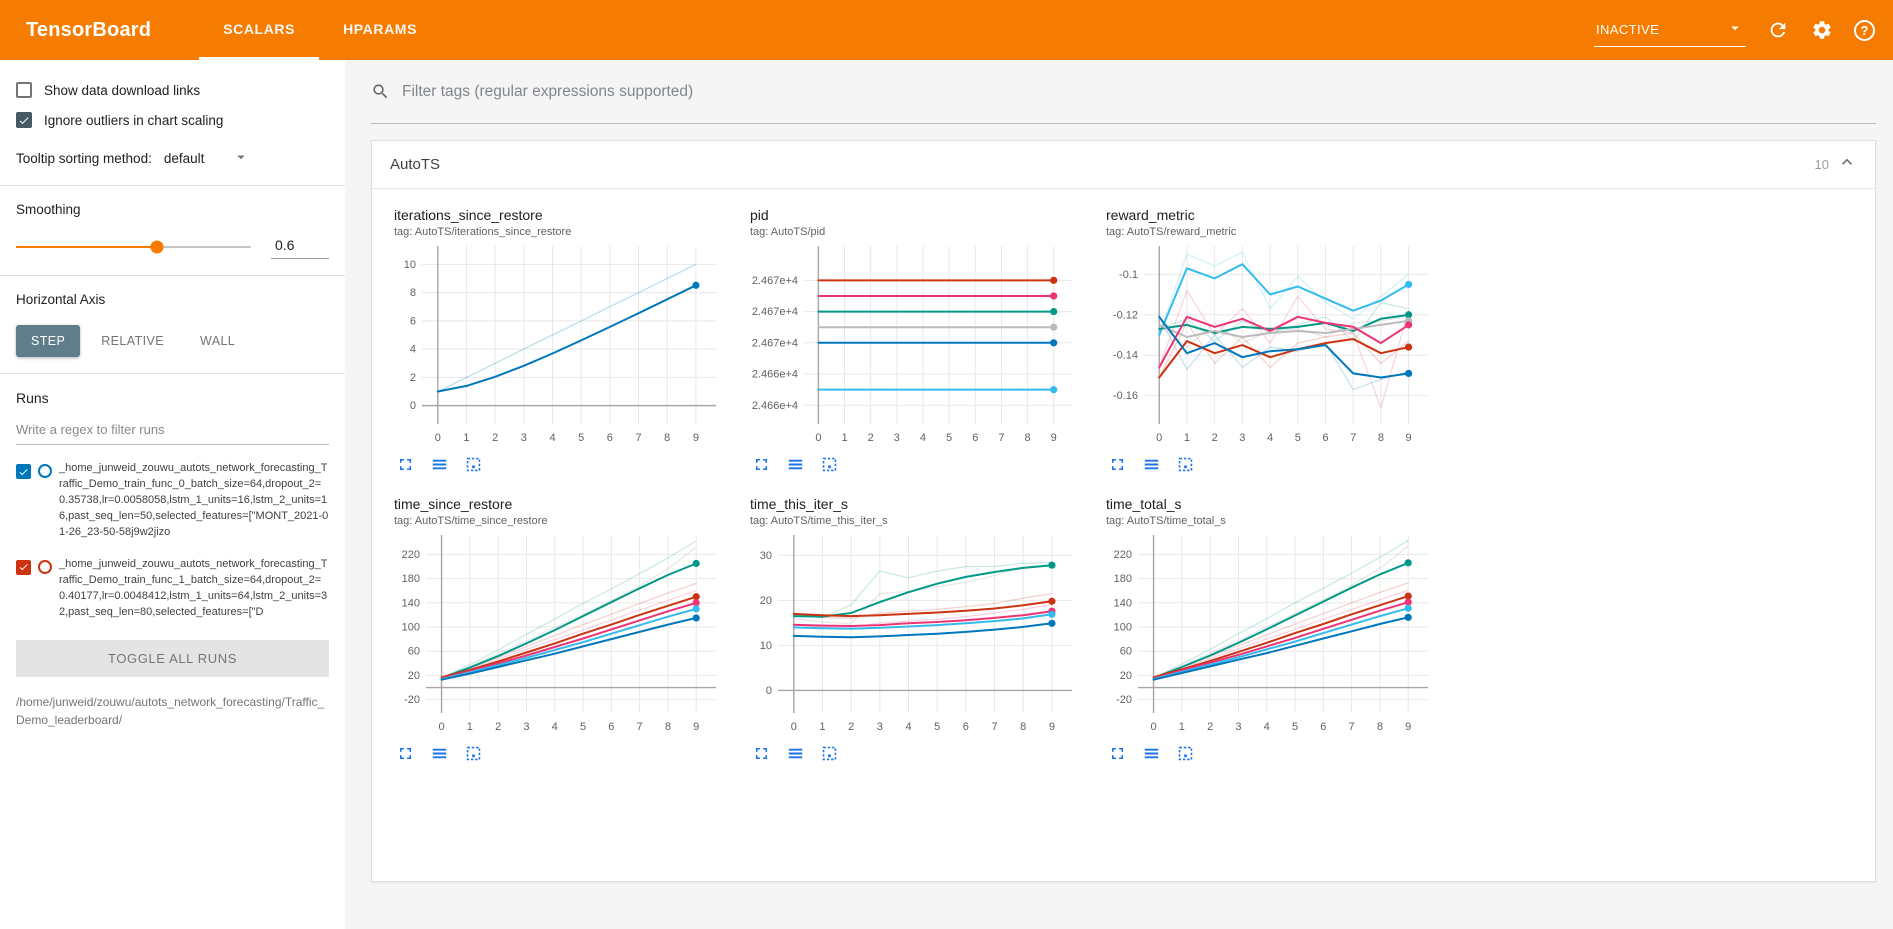 Image resolution: width=1893 pixels, height=929 pixels. Describe the element at coordinates (1822, 30) in the screenshot. I see `settings-gear-icon` at that location.